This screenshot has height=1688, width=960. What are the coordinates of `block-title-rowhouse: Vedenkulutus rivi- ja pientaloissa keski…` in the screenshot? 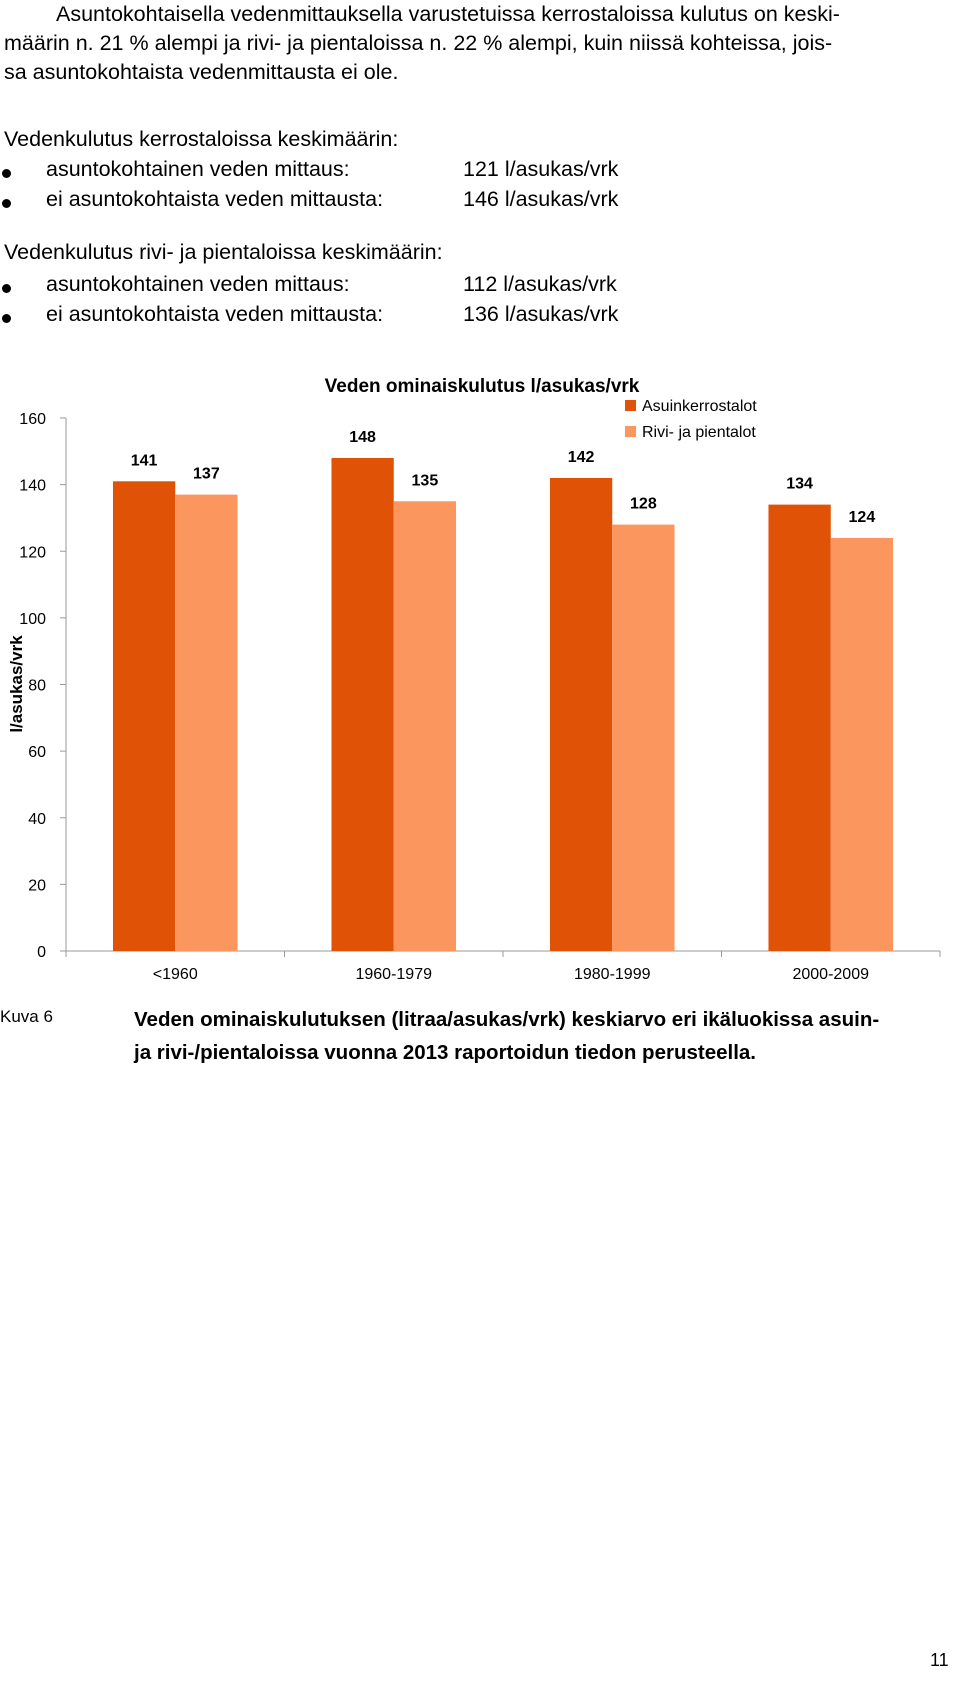 It's located at (223, 252).